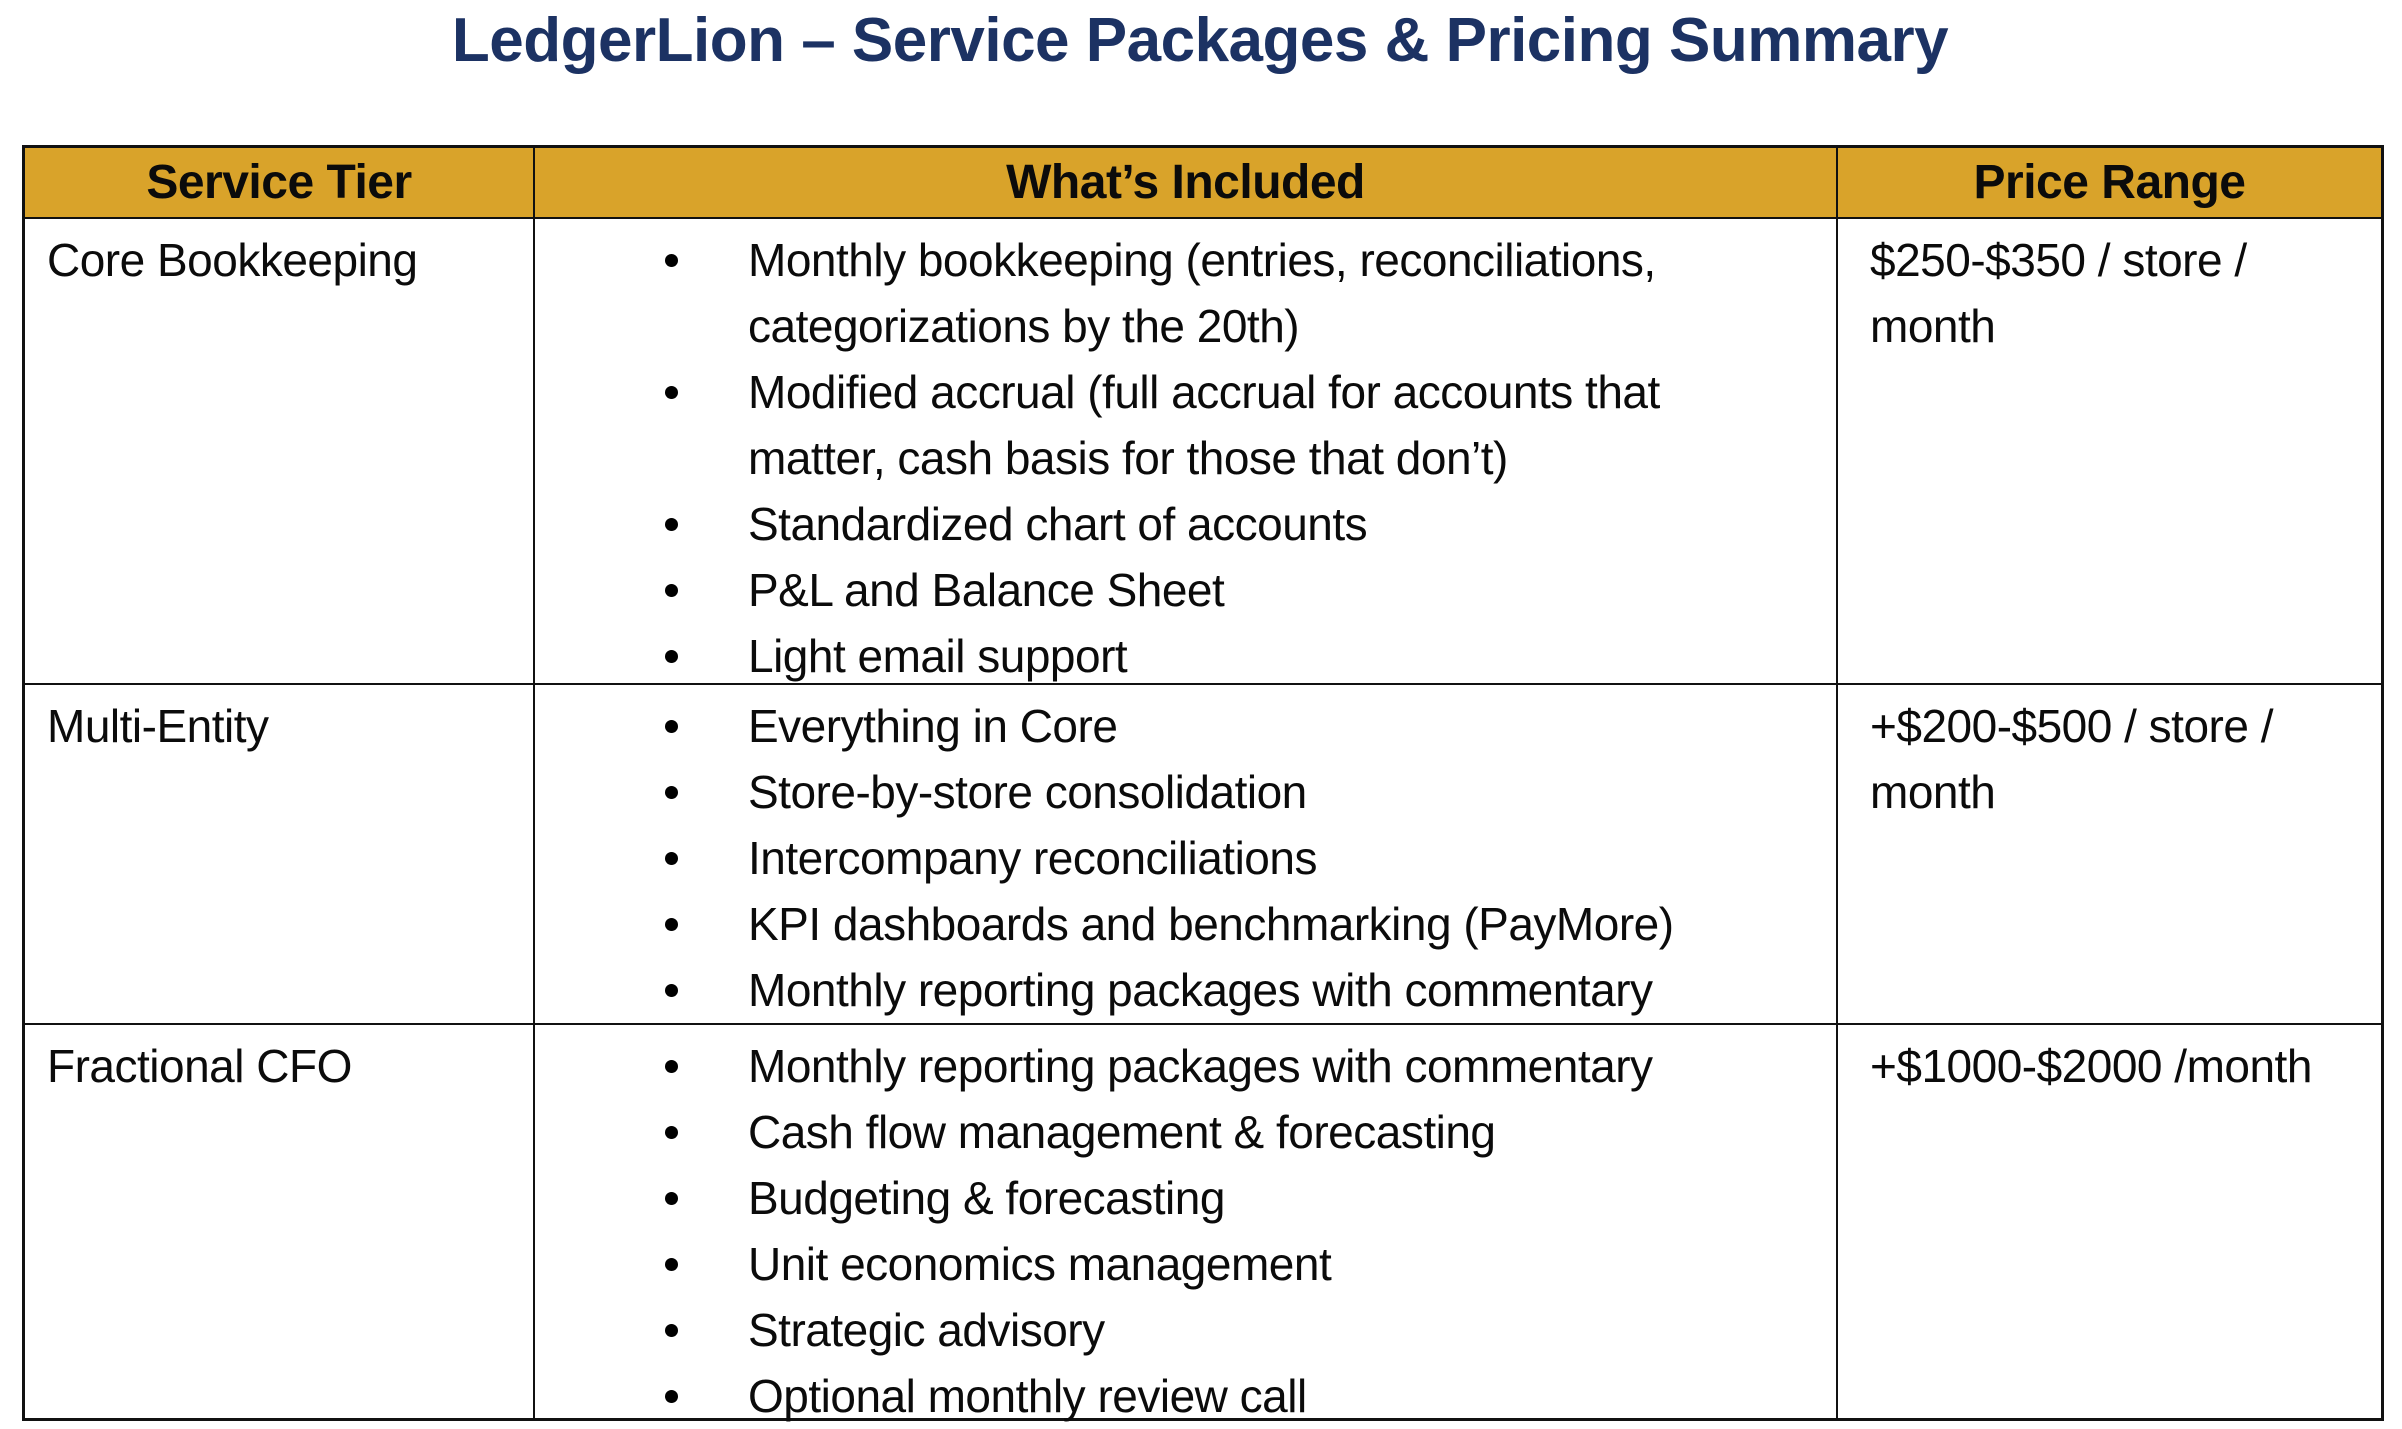 This screenshot has width=2402, height=1429. I want to click on list-item-text: Unit economics management, so click(1040, 1264).